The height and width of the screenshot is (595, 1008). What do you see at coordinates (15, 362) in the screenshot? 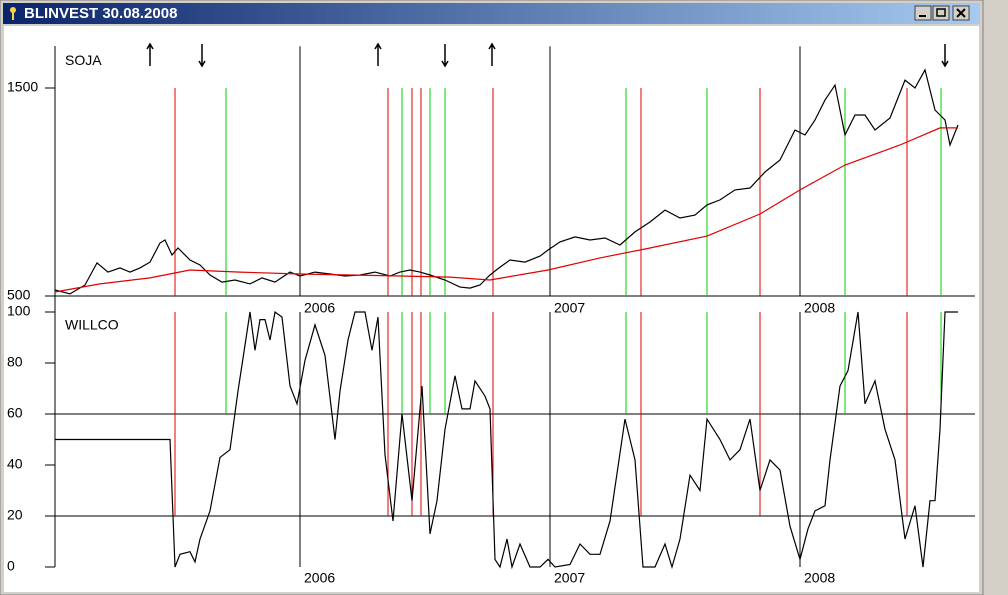
I see `y-tick-label: 80` at bounding box center [15, 362].